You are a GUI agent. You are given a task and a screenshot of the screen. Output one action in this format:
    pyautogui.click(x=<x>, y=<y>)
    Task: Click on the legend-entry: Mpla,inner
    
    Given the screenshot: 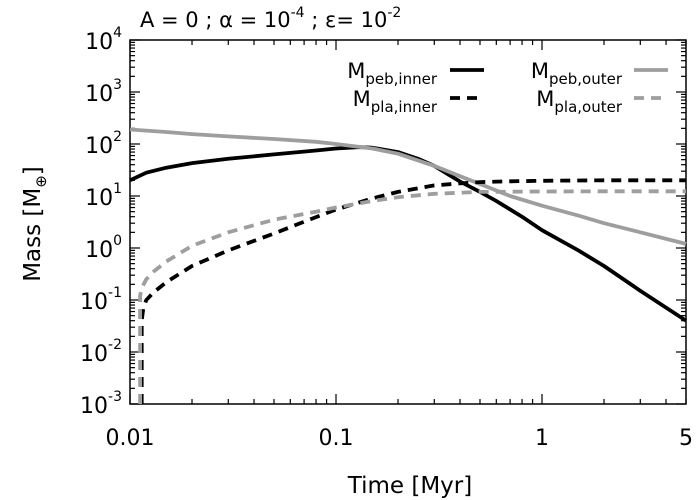 What is the action you would take?
    pyautogui.click(x=418, y=101)
    